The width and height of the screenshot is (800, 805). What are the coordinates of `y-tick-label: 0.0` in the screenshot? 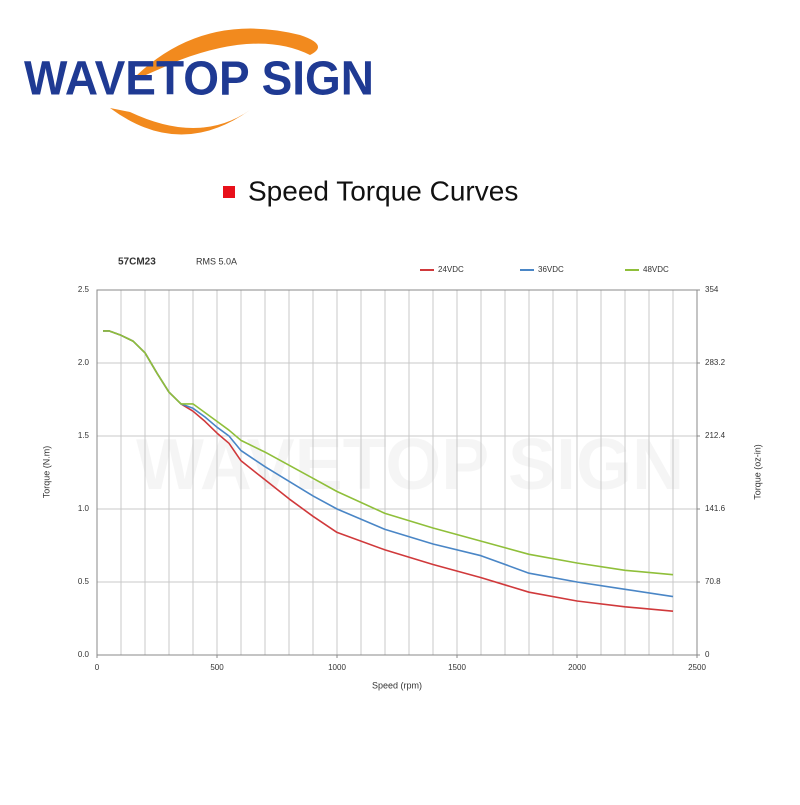 It's located at (84, 654).